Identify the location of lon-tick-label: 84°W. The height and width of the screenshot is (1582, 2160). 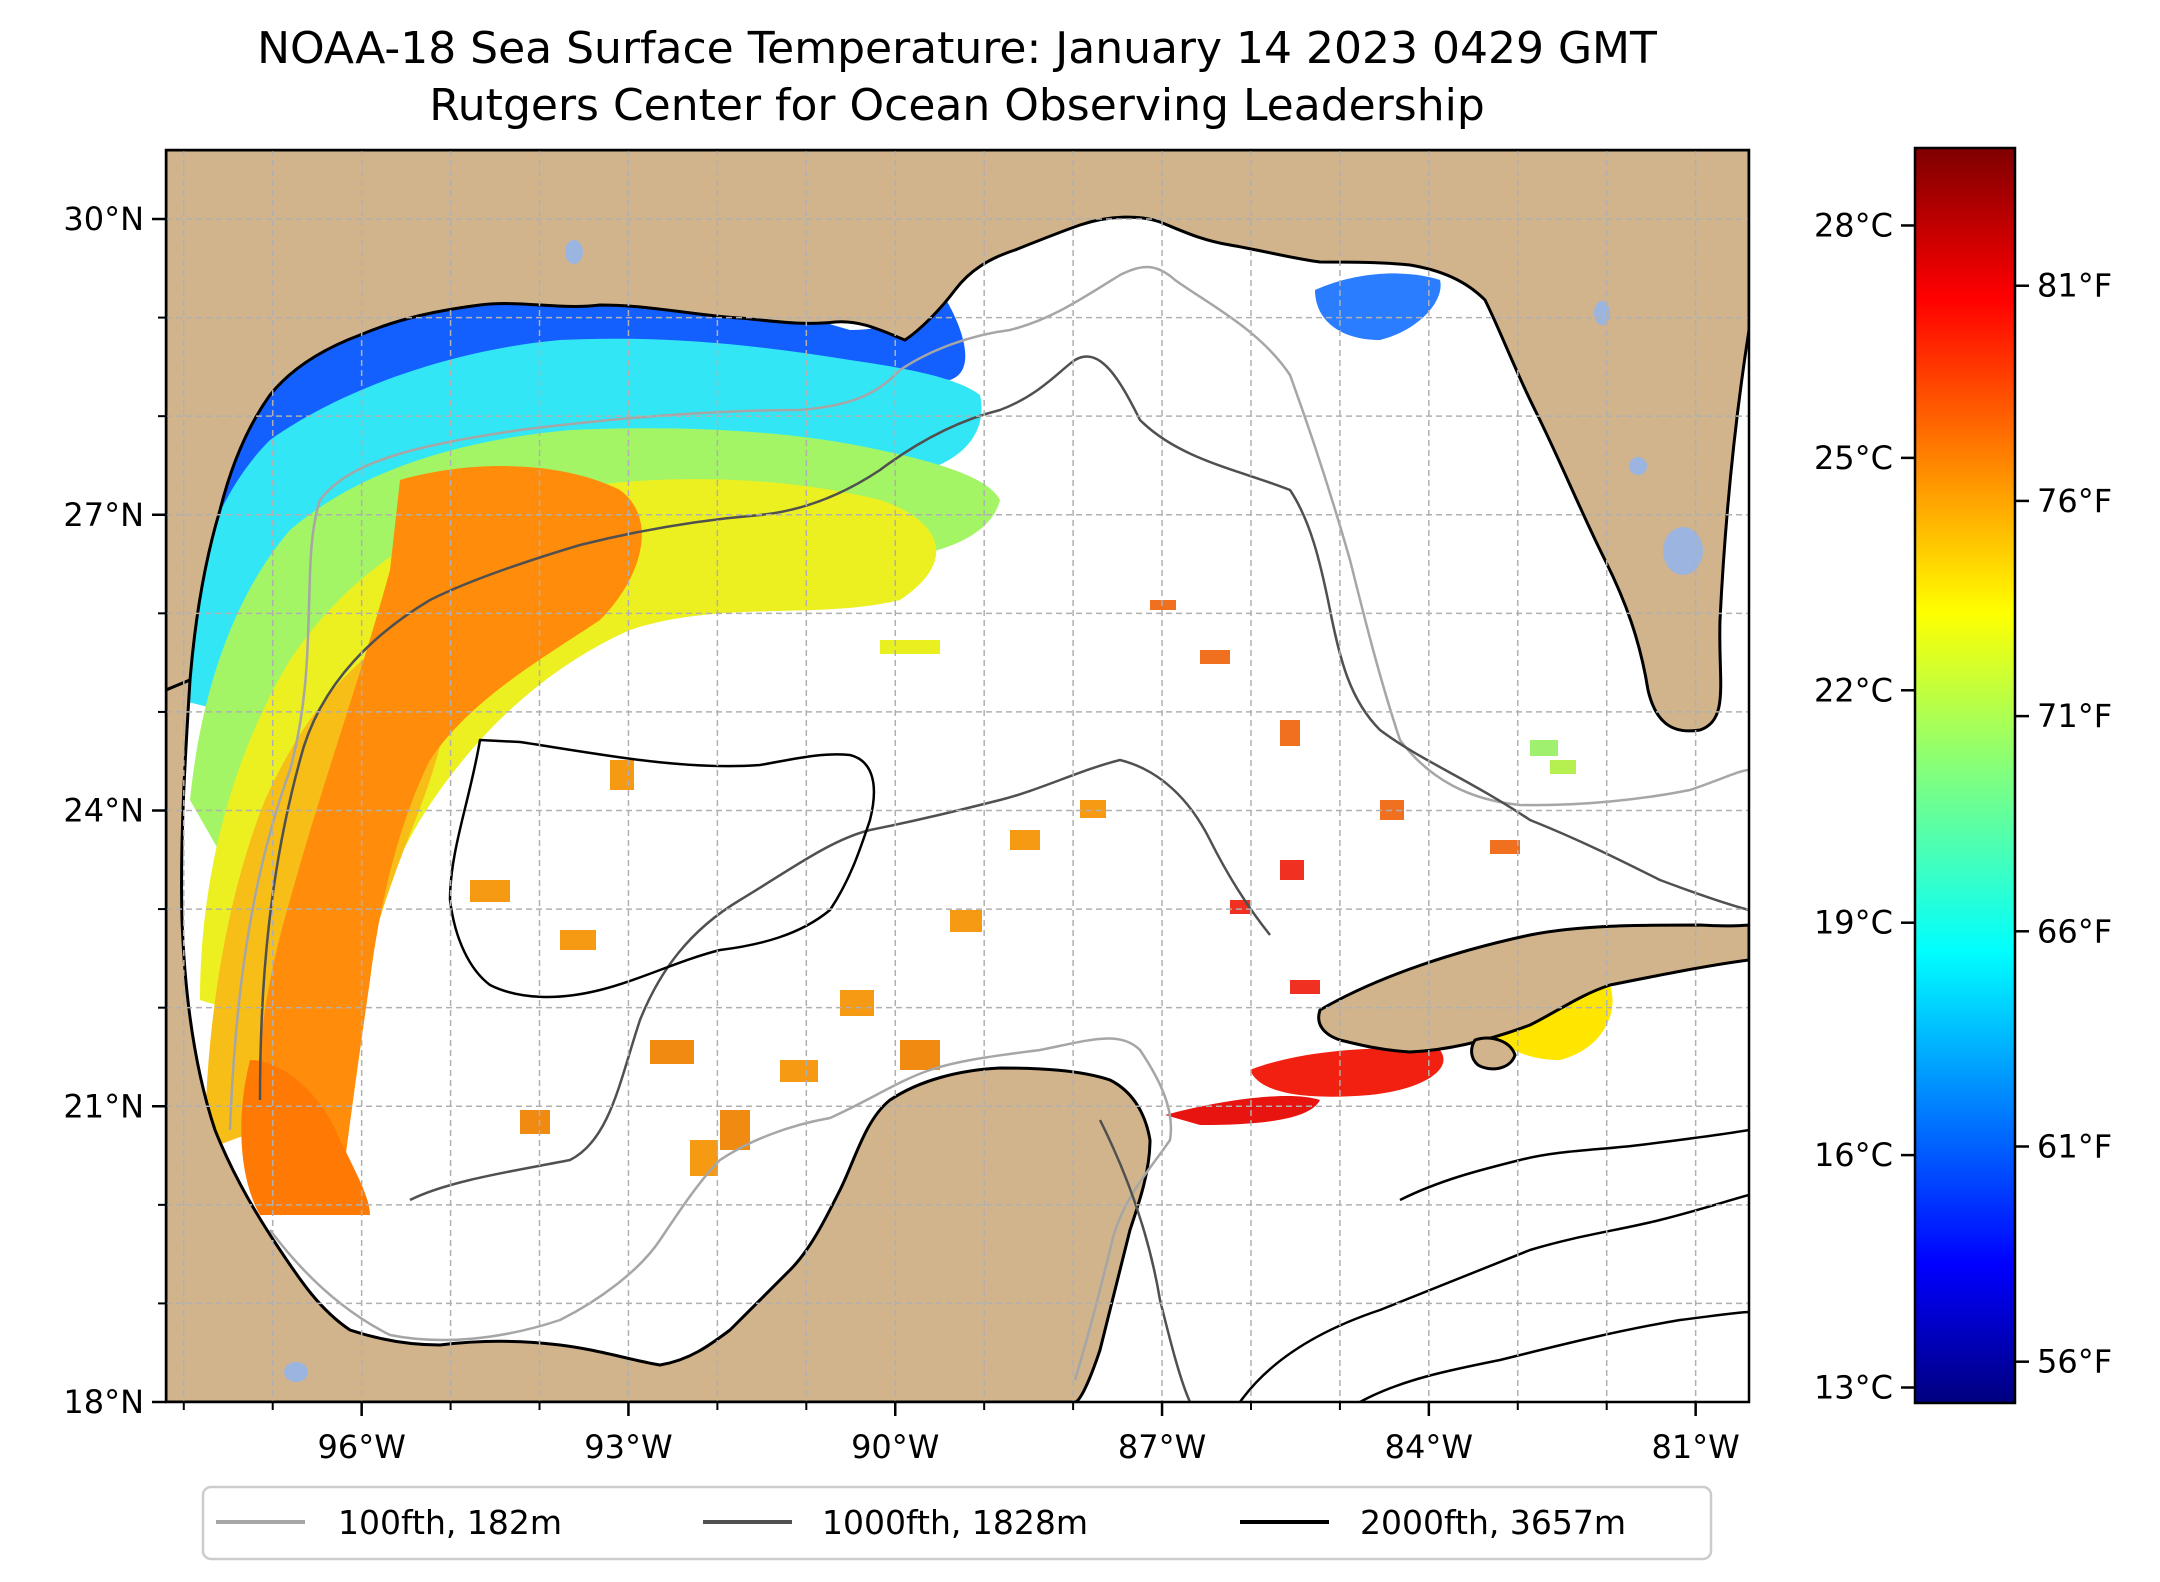
(1429, 1447).